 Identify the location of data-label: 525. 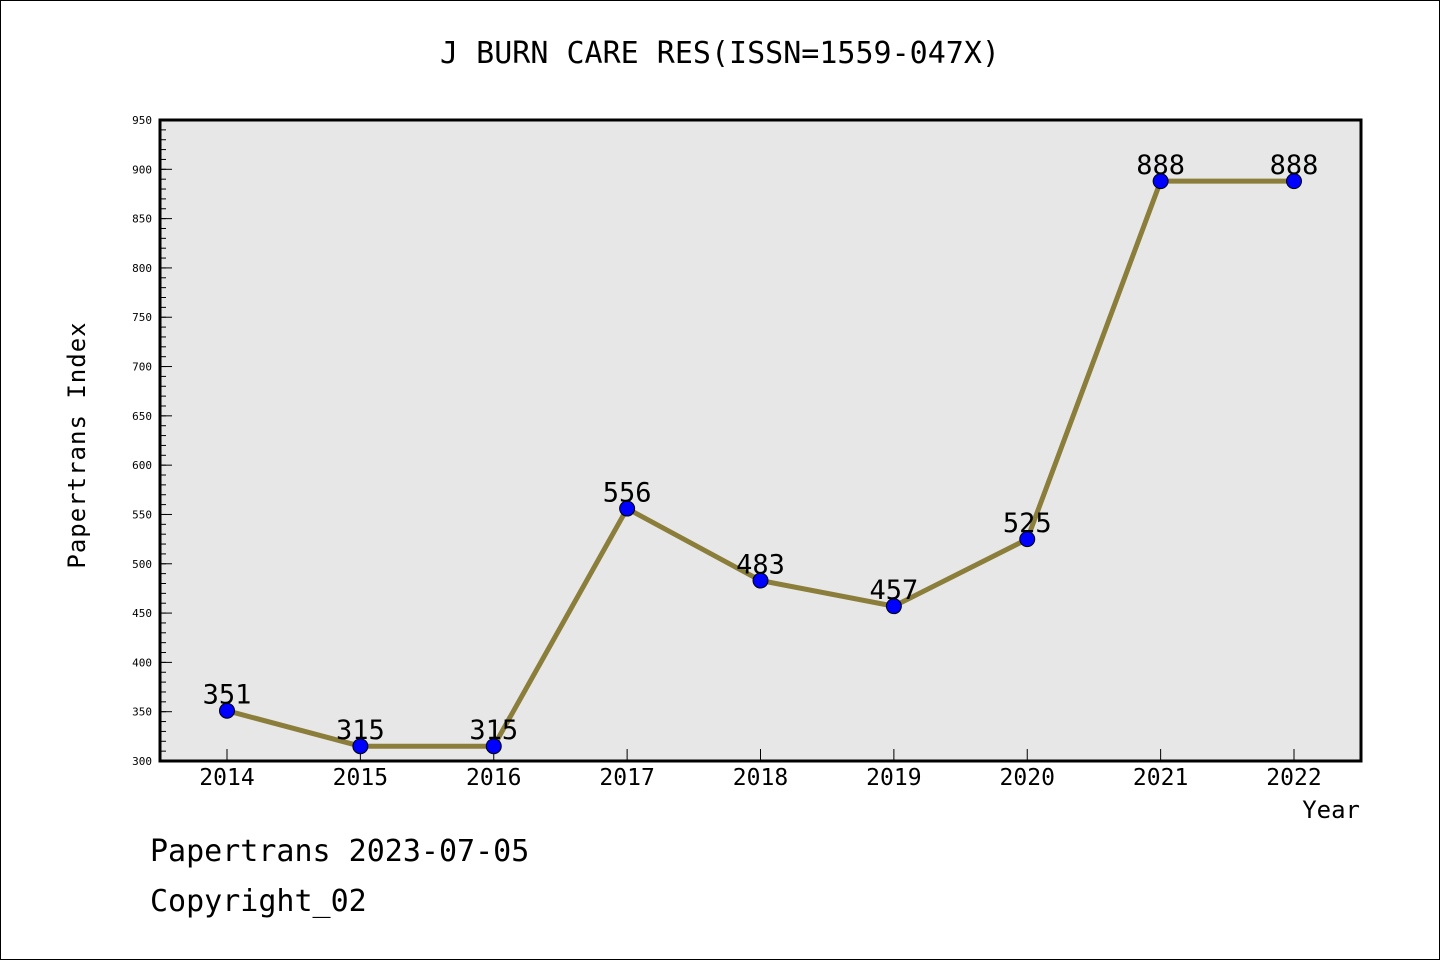
(1027, 523).